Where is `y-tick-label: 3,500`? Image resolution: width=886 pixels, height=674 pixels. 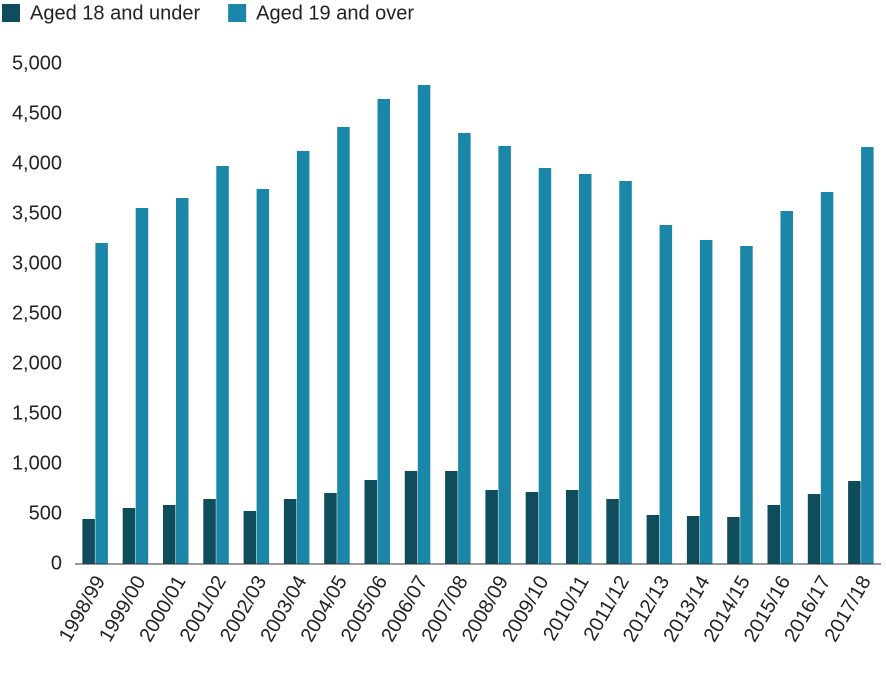 y-tick-label: 3,500 is located at coordinates (37, 213).